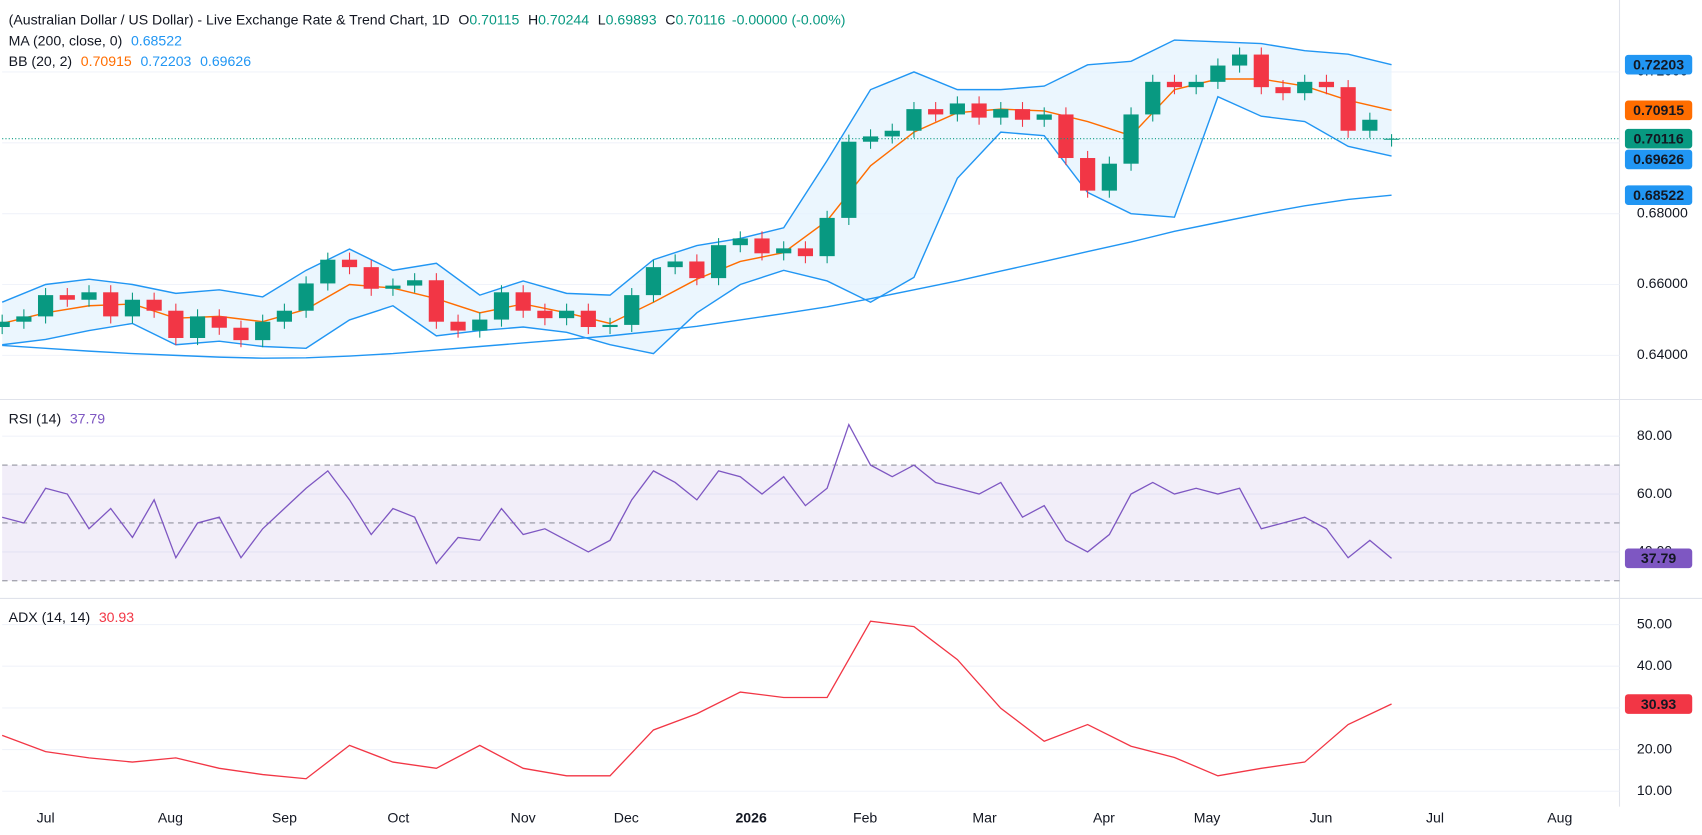 Image resolution: width=1702 pixels, height=835 pixels. I want to click on y-tick-label: 0.68000, so click(1662, 212).